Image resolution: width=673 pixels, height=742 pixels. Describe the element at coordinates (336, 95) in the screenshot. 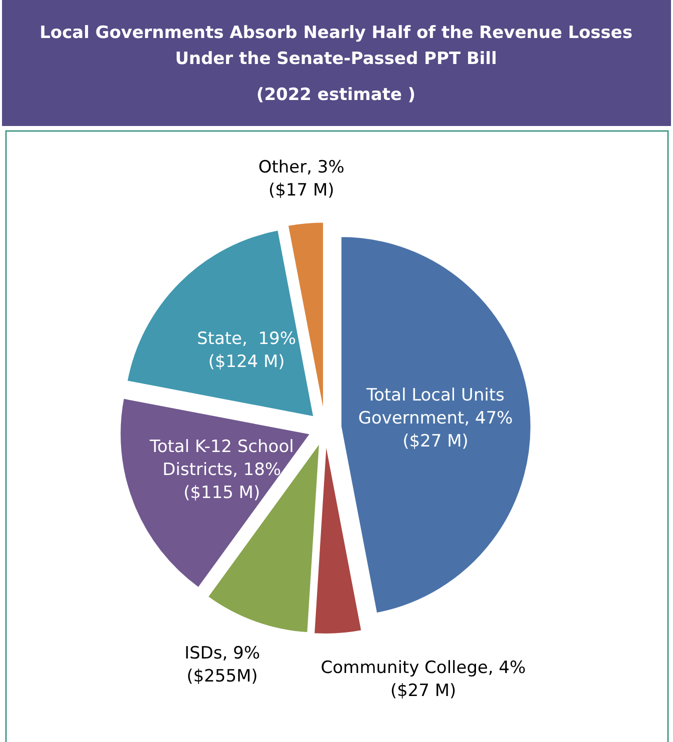

I see `chart-subtitle: (2022 estimate )` at that location.